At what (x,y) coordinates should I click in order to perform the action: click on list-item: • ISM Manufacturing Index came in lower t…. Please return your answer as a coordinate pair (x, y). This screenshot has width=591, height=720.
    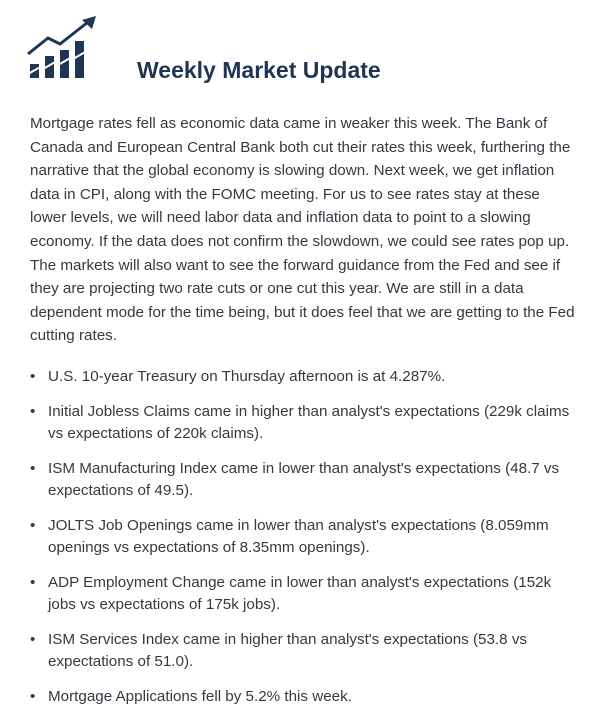
    Looking at the image, I should click on (302, 480).